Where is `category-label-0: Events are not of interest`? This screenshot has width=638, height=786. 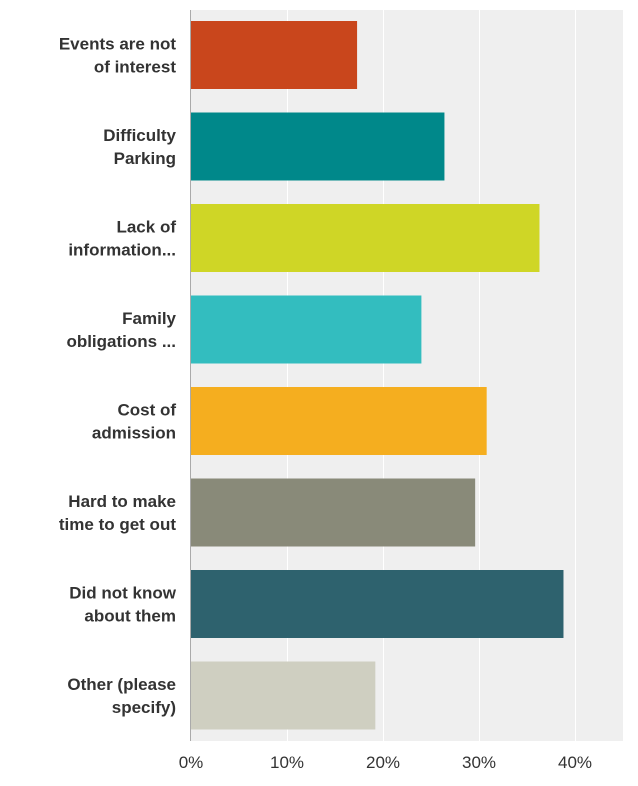 category-label-0: Events are not of interest is located at coordinates (117, 56).